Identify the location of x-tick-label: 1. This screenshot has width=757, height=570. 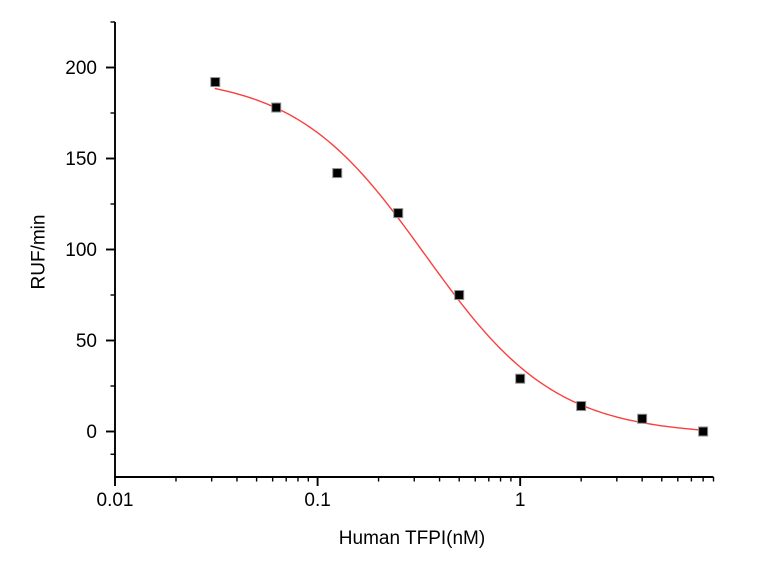
(520, 500).